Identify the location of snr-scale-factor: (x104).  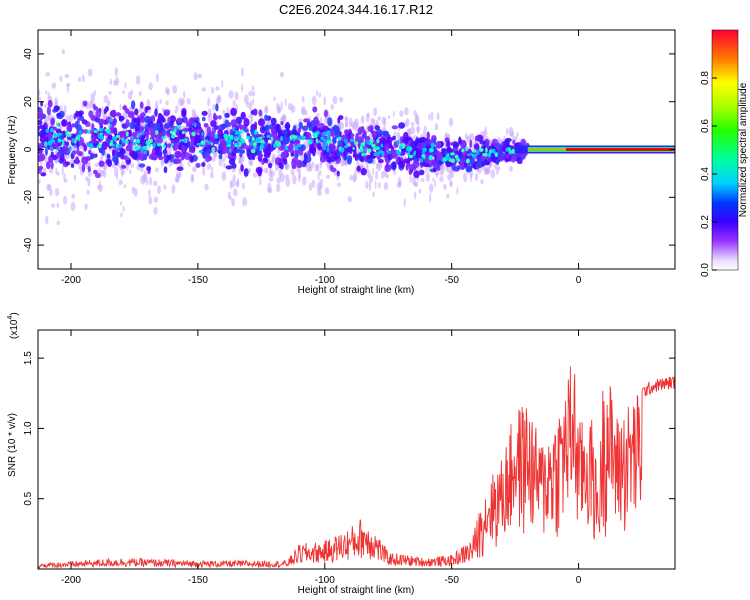
(13, 325).